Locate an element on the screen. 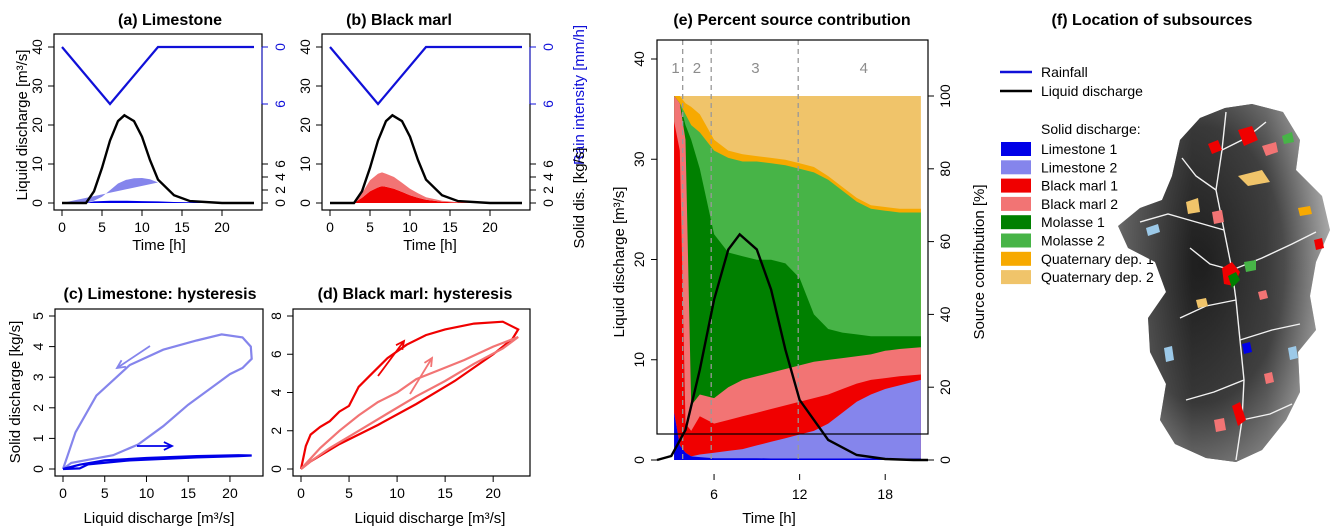 Image resolution: width=1338 pixels, height=528 pixels. legend-swatch-limestone1 is located at coordinates (1016, 149).